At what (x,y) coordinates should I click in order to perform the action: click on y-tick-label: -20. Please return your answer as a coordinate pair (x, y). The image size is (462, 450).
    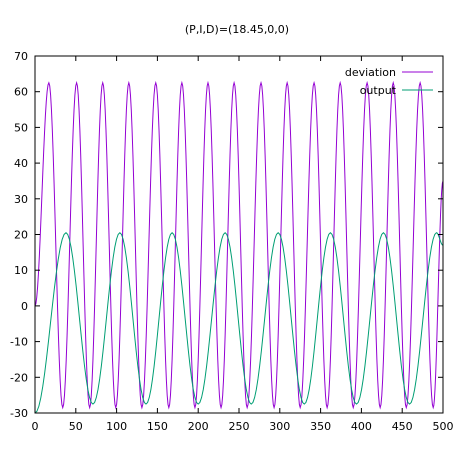
    Looking at the image, I should click on (19, 377).